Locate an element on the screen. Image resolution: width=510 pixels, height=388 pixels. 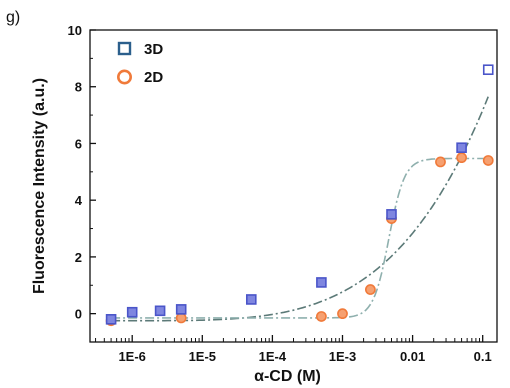
legend-label-2d: 2D is located at coordinates (153, 77).